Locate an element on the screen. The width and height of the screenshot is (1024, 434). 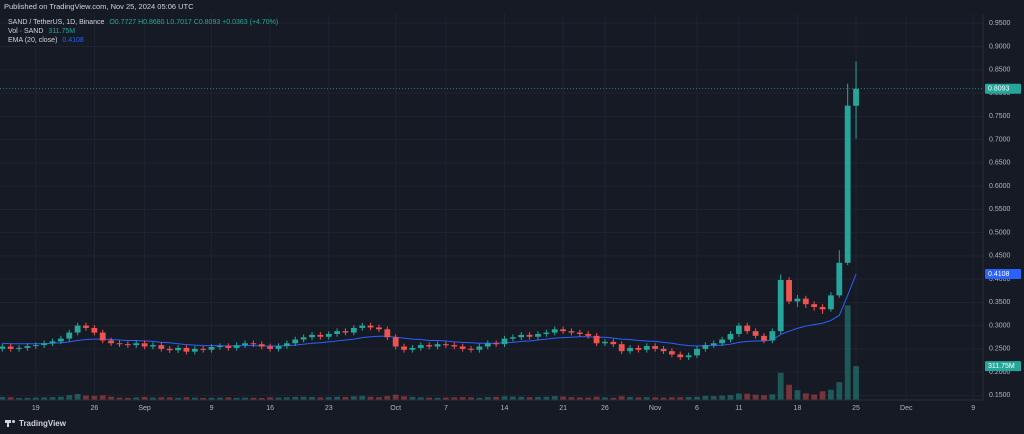
y-tick-label: 0.5000 is located at coordinates (1000, 232).